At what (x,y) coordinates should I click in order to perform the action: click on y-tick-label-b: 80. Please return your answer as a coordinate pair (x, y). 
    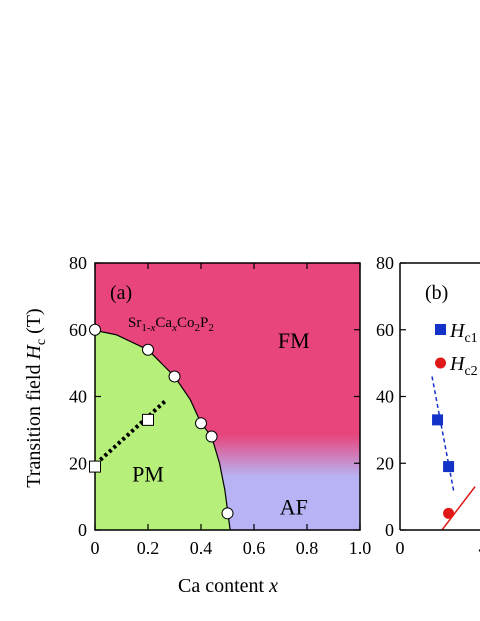
    Looking at the image, I should click on (385, 263).